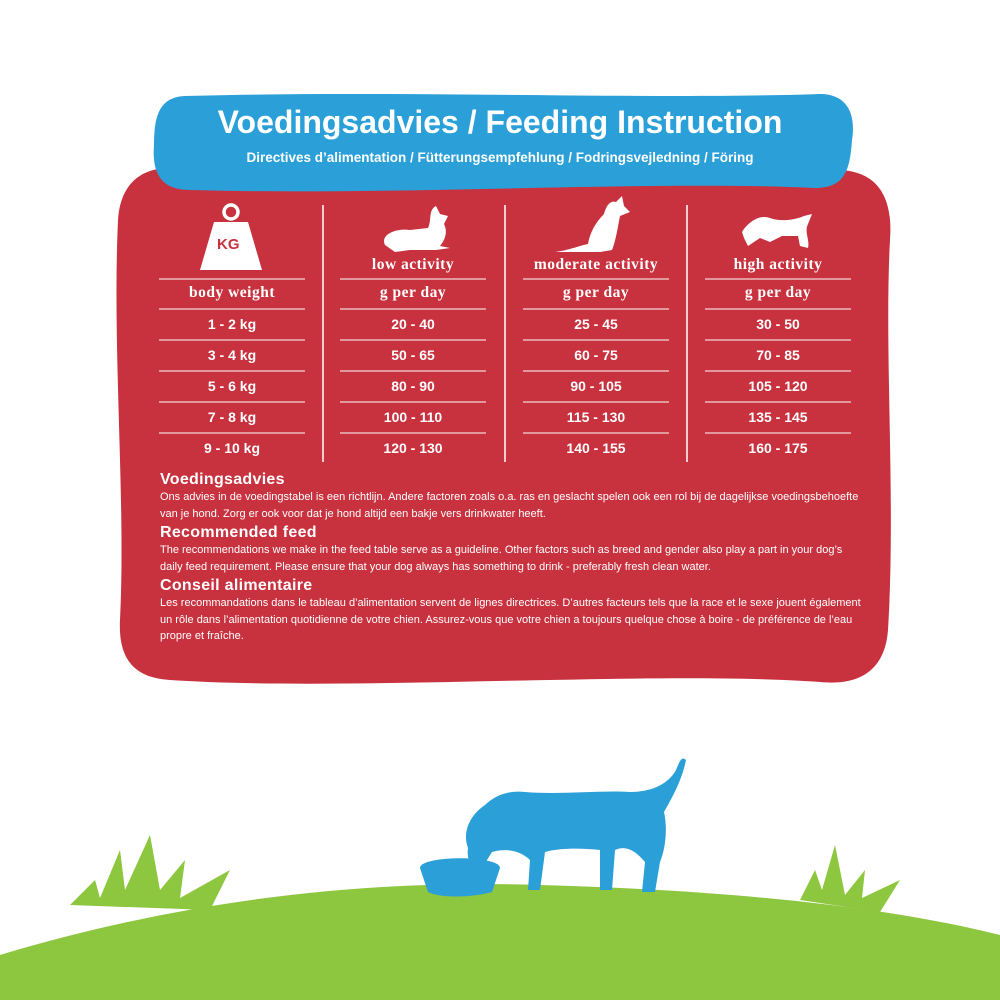 Image resolution: width=1000 pixels, height=1000 pixels. What do you see at coordinates (236, 585) in the screenshot?
I see `note-title: Conseil alimentaire` at bounding box center [236, 585].